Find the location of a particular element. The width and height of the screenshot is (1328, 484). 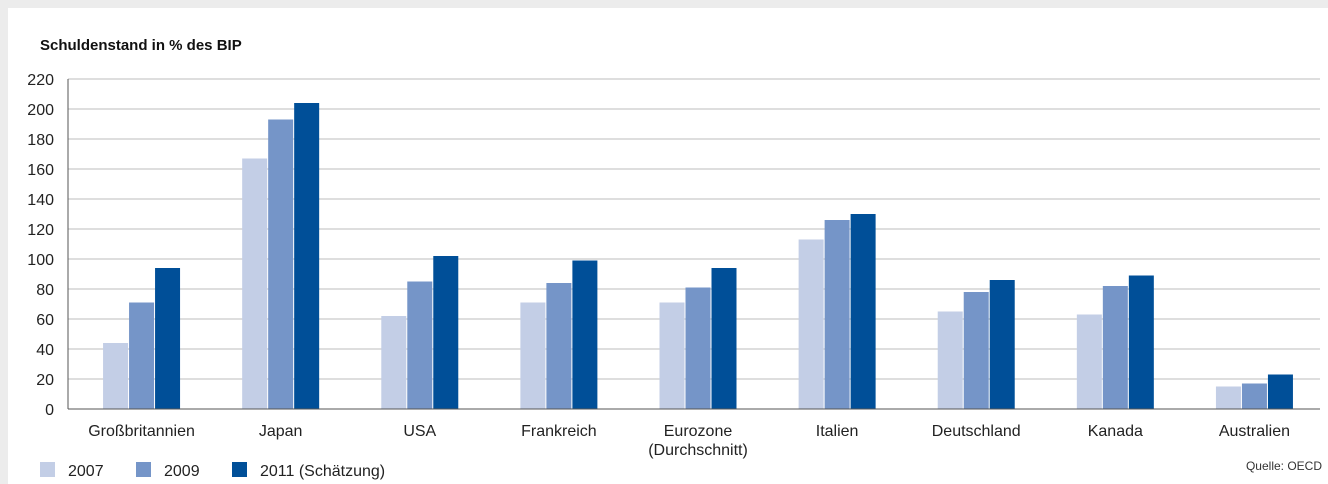

x-tick-label: Großbritannien is located at coordinates (141, 431).